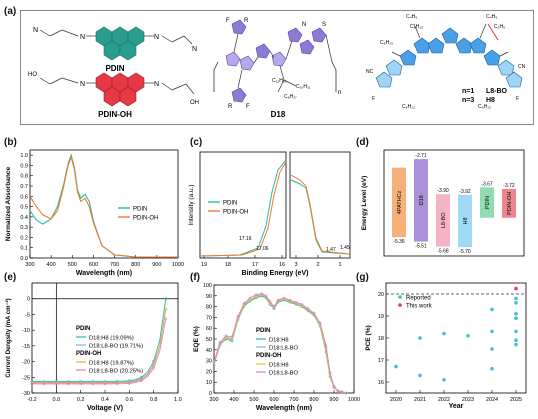 The height and width of the screenshot is (419, 538). I want to click on panel-label-d: (d), so click(362, 142).